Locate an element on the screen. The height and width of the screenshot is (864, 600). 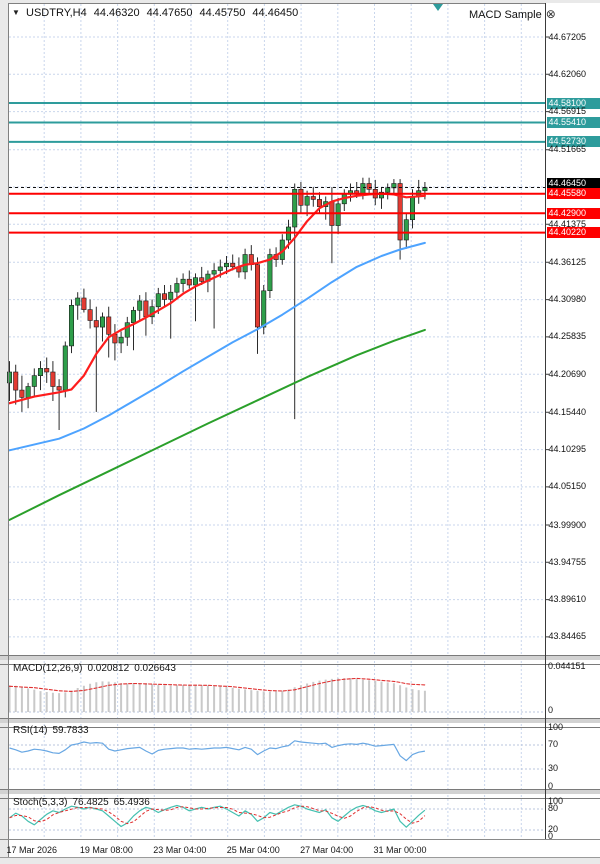
price-axis-label: 43.99900 is located at coordinates (567, 524).